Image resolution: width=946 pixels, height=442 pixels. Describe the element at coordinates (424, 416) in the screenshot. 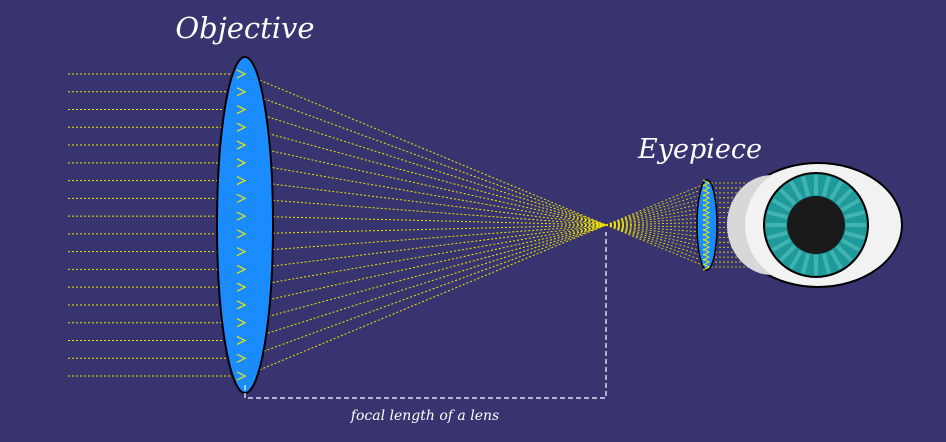

I see `focal-length-label: focal length of a lens` at that location.